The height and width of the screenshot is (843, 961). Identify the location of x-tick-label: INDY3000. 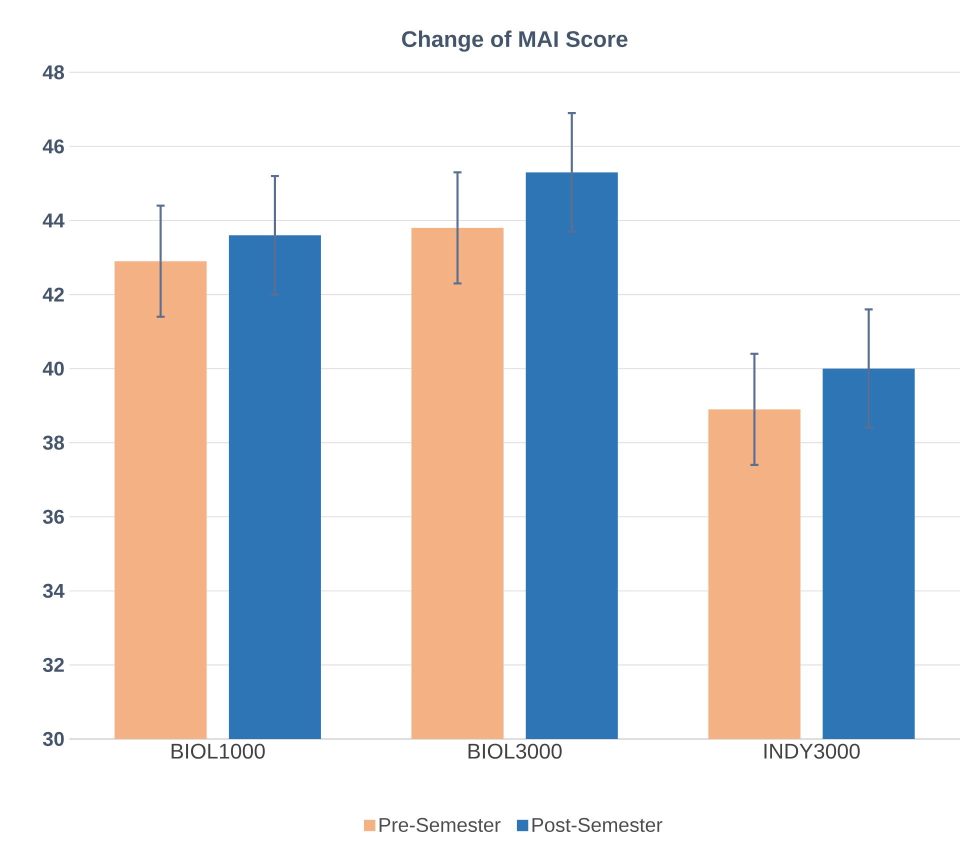
(812, 751).